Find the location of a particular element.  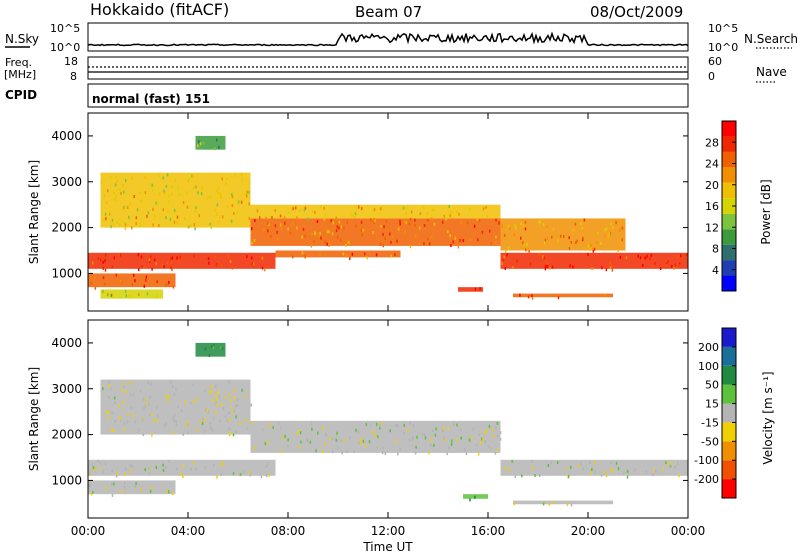

colorbar-tick-label: 100 is located at coordinates (708, 366).